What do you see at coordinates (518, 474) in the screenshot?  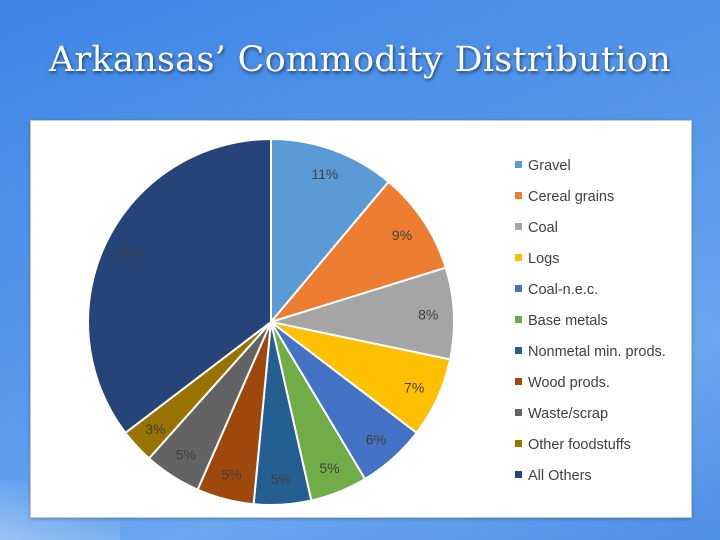 I see `legend-swatch-all-others` at bounding box center [518, 474].